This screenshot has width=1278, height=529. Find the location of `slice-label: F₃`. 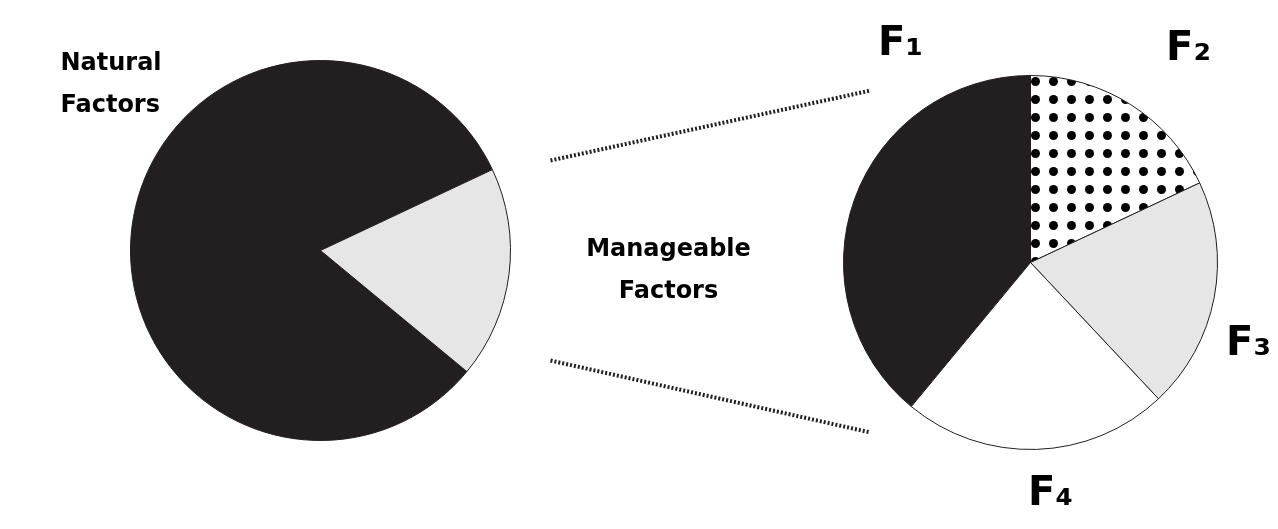

slice-label: F₃ is located at coordinates (1248, 340).